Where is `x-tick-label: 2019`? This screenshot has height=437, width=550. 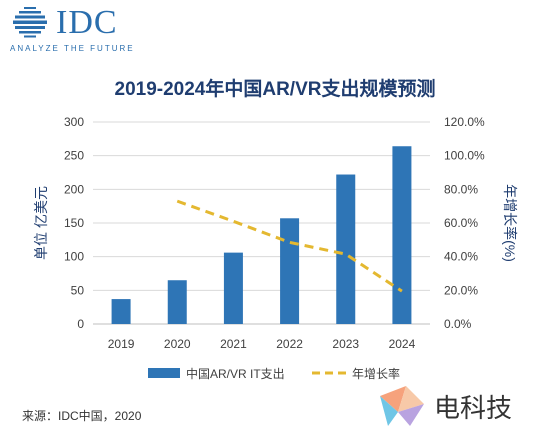 x-tick-label: 2019 is located at coordinates (121, 344).